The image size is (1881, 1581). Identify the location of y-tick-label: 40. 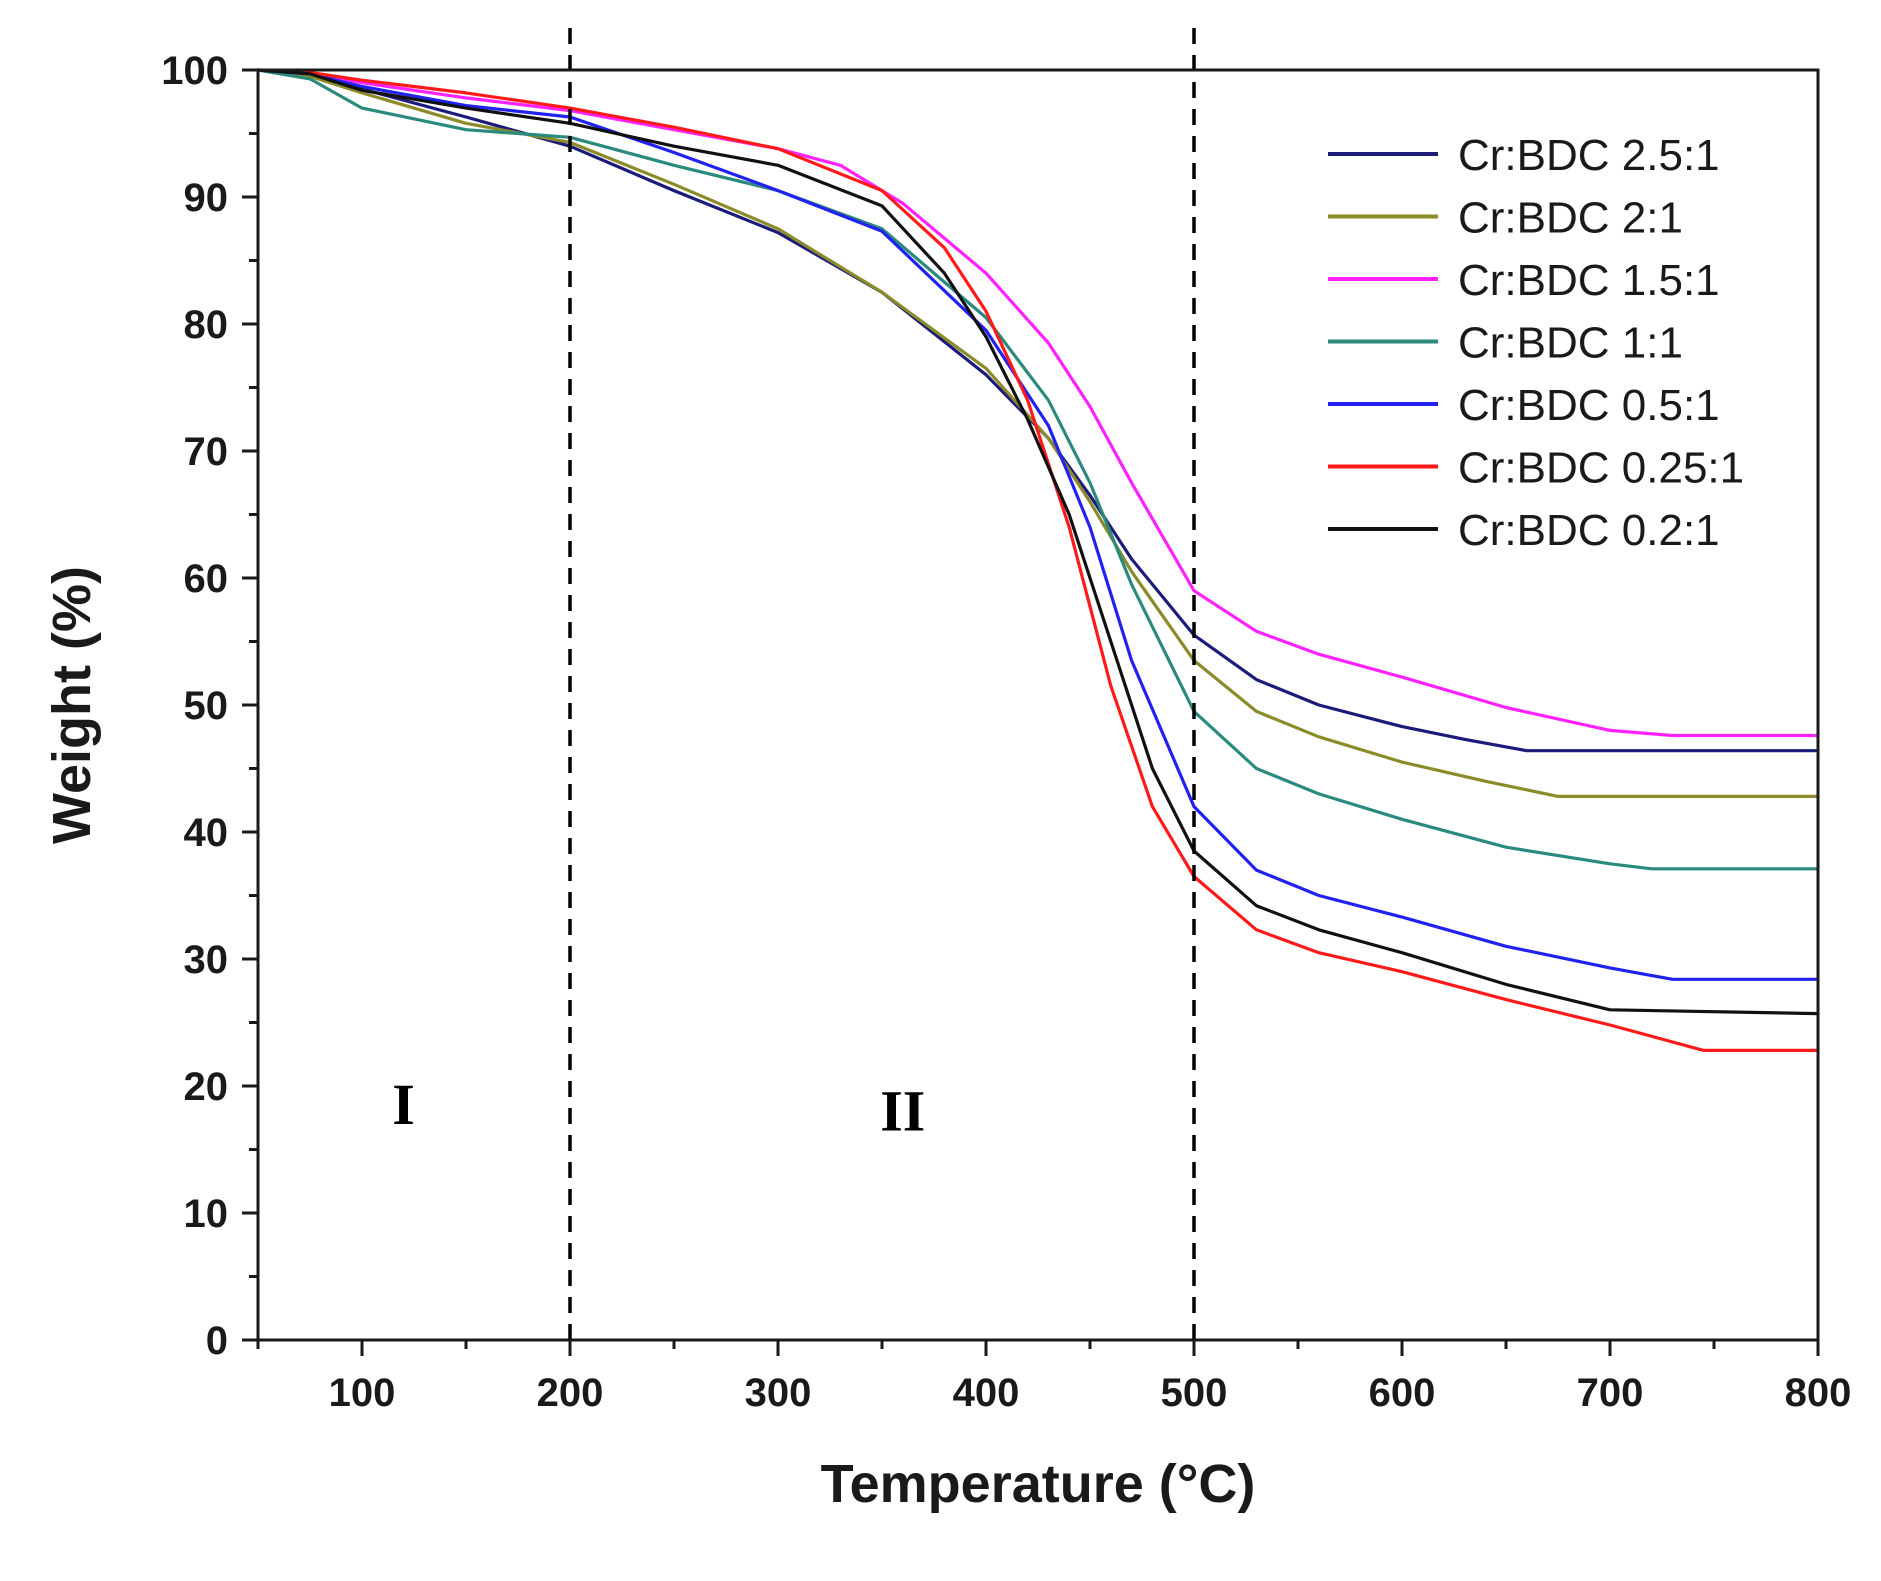
(206, 833).